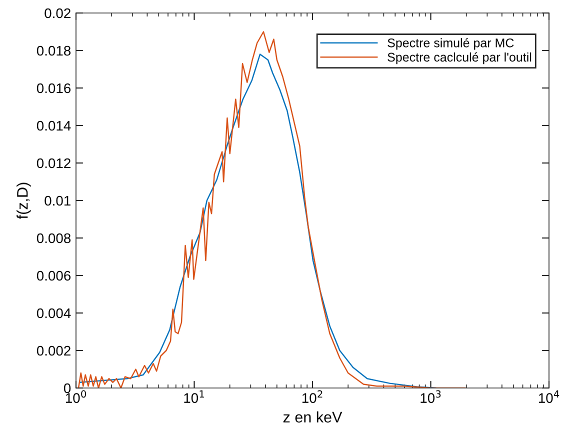 The width and height of the screenshot is (562, 435). I want to click on y-tick-label: 0.004, so click(53, 313).